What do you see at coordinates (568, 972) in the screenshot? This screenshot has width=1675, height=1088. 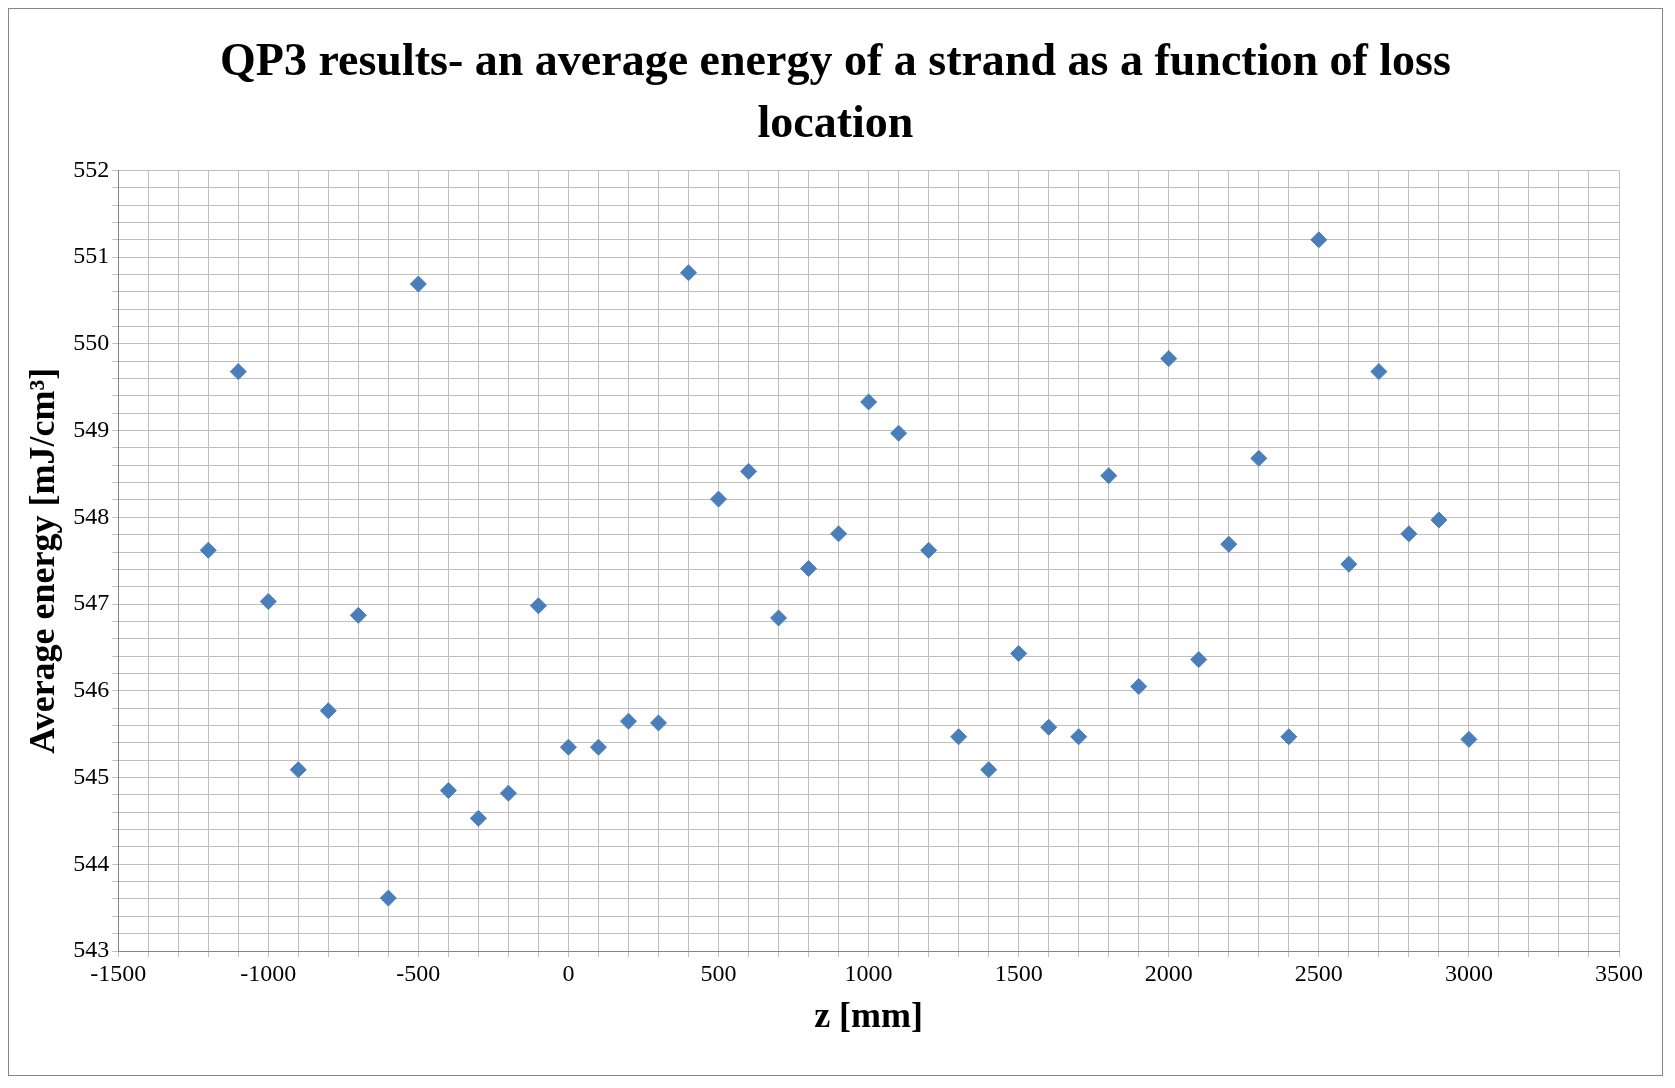 I see `x-tick-label: 0` at bounding box center [568, 972].